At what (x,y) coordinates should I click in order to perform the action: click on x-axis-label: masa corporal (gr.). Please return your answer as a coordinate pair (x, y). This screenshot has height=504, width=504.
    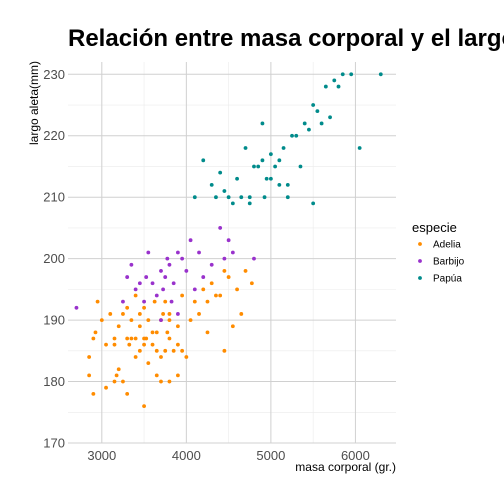
    Looking at the image, I should click on (345, 467).